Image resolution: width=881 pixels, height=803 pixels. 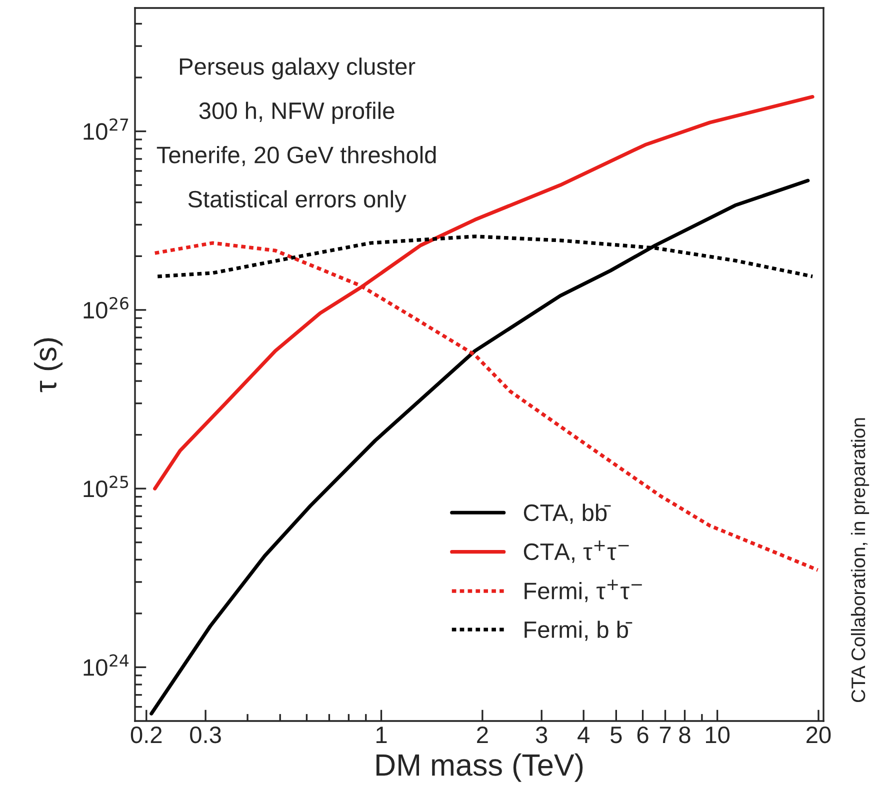 What do you see at coordinates (576, 551) in the screenshot?
I see `legend-label: CTA, τ$^{+}$τ$^{−}$` at bounding box center [576, 551].